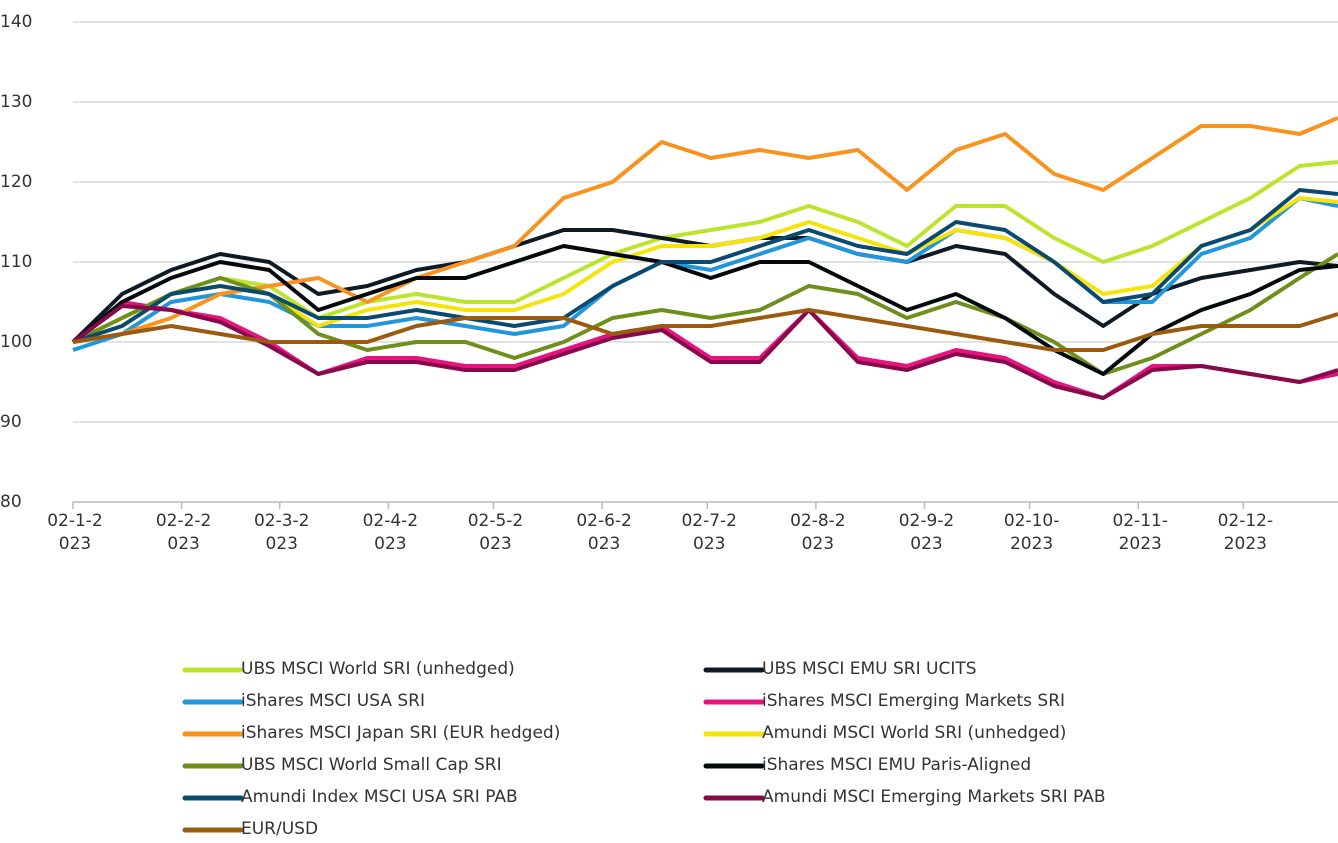 This screenshot has height=843, width=1338. What do you see at coordinates (604, 532) in the screenshot?
I see `x-tick-label: 02-6-2023` at bounding box center [604, 532].